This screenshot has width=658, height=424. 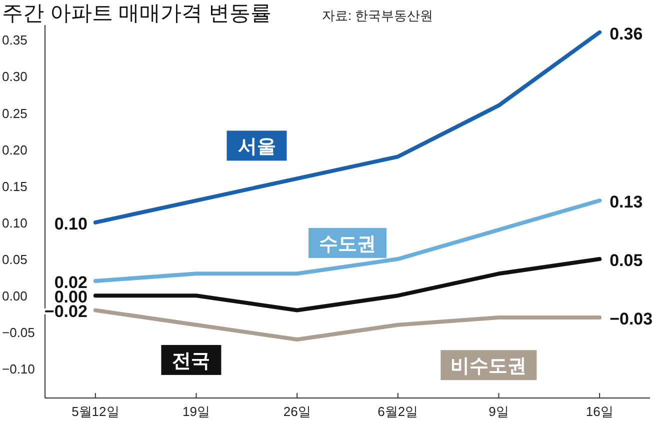 What do you see at coordinates (600, 411) in the screenshot?
I see `x-tick-label: 16일` at bounding box center [600, 411].